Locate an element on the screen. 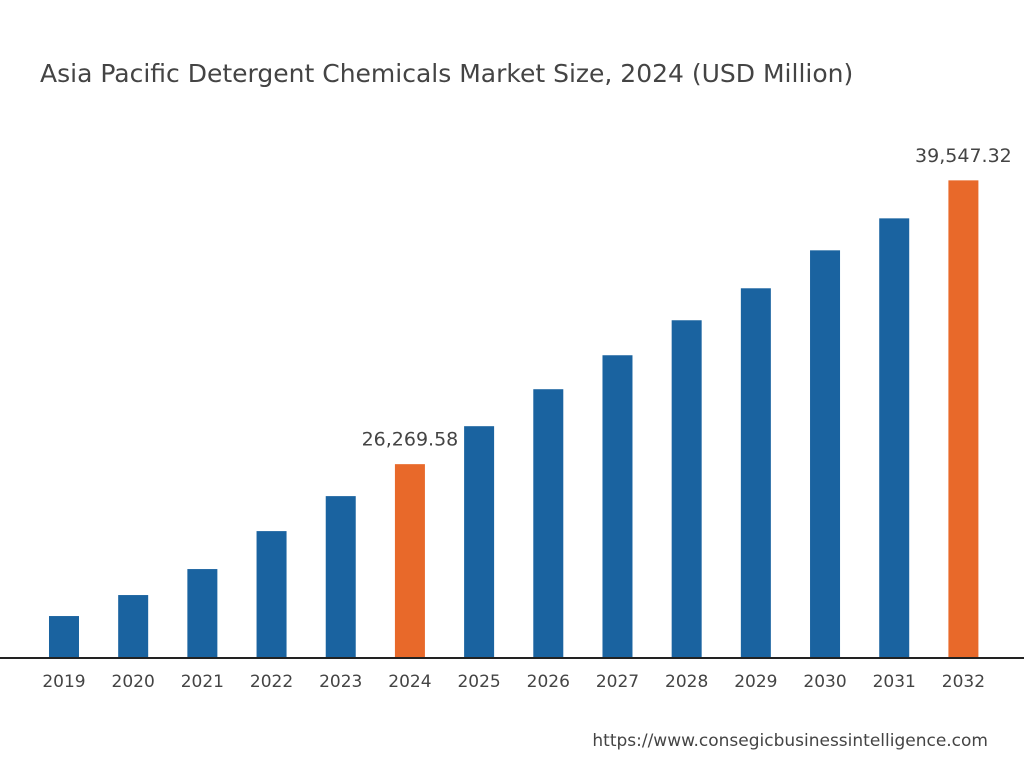 The width and height of the screenshot is (1024, 768). x-tick-label: 2024 is located at coordinates (409, 682).